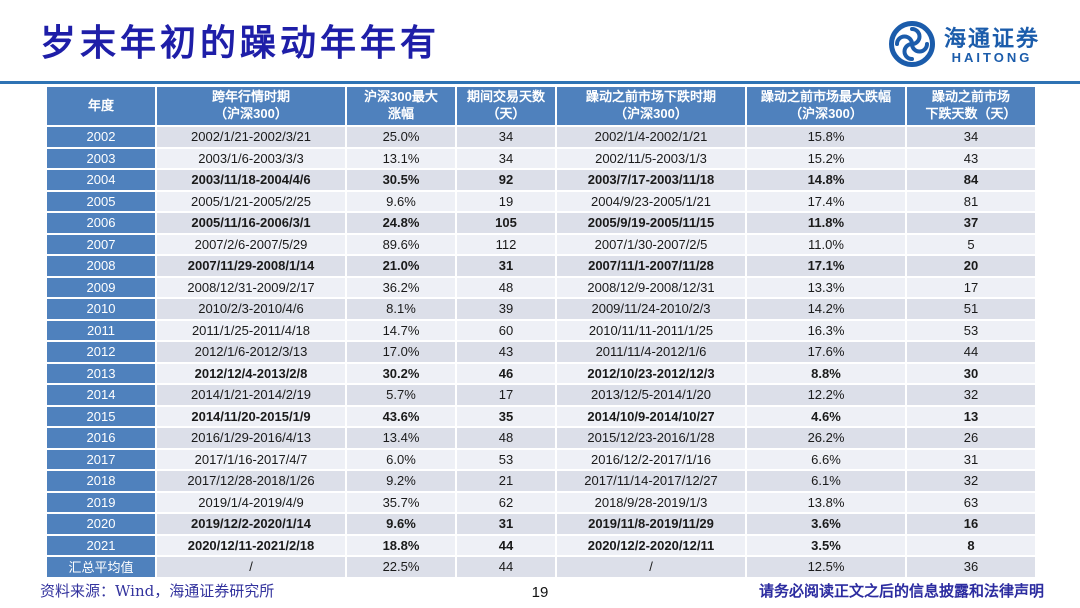  What do you see at coordinates (971, 158) in the screenshot?
I see `data-cell-decline-days: 43` at bounding box center [971, 158].